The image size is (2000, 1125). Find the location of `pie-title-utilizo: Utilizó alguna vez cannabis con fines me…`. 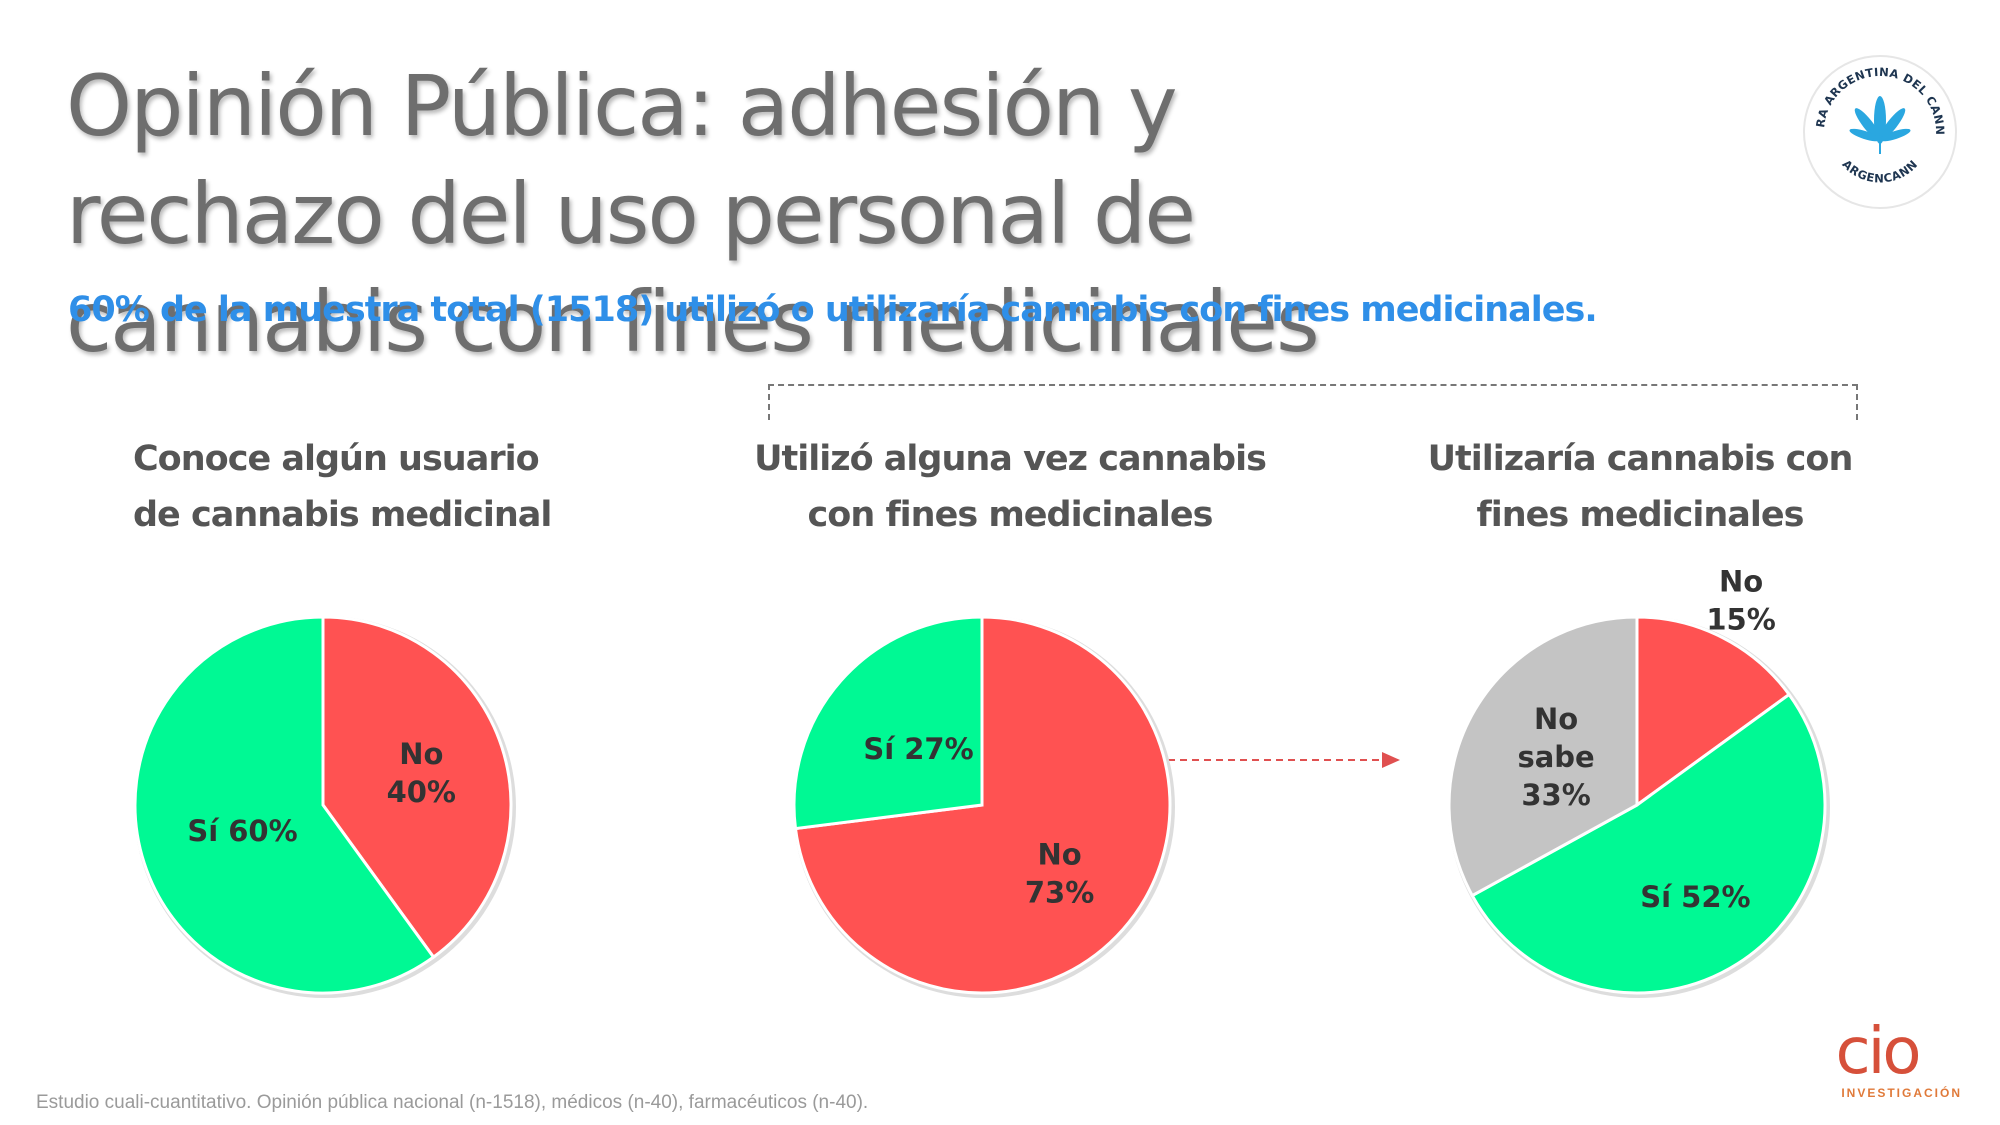

pie-title-utilizo: Utilizó alguna vez cannabis con fines me… is located at coordinates (1010, 487).